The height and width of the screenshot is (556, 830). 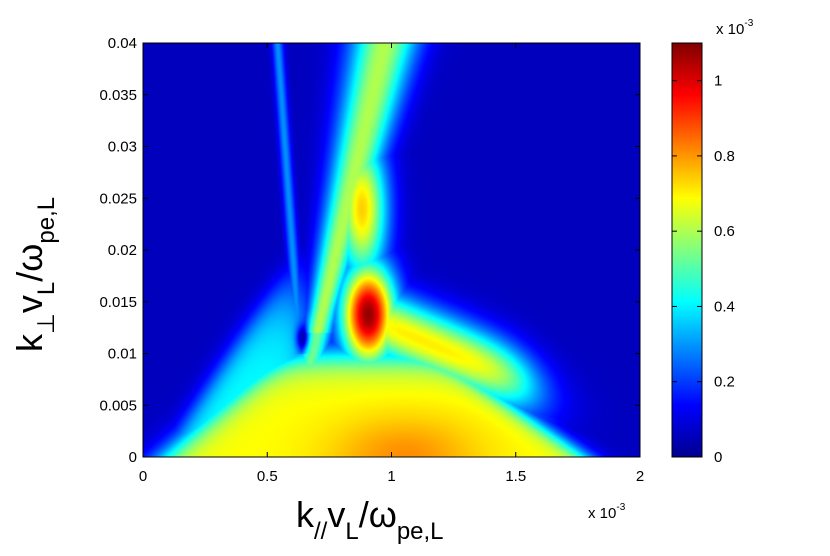 I want to click on x-tick-label: 0, so click(x=143, y=476).